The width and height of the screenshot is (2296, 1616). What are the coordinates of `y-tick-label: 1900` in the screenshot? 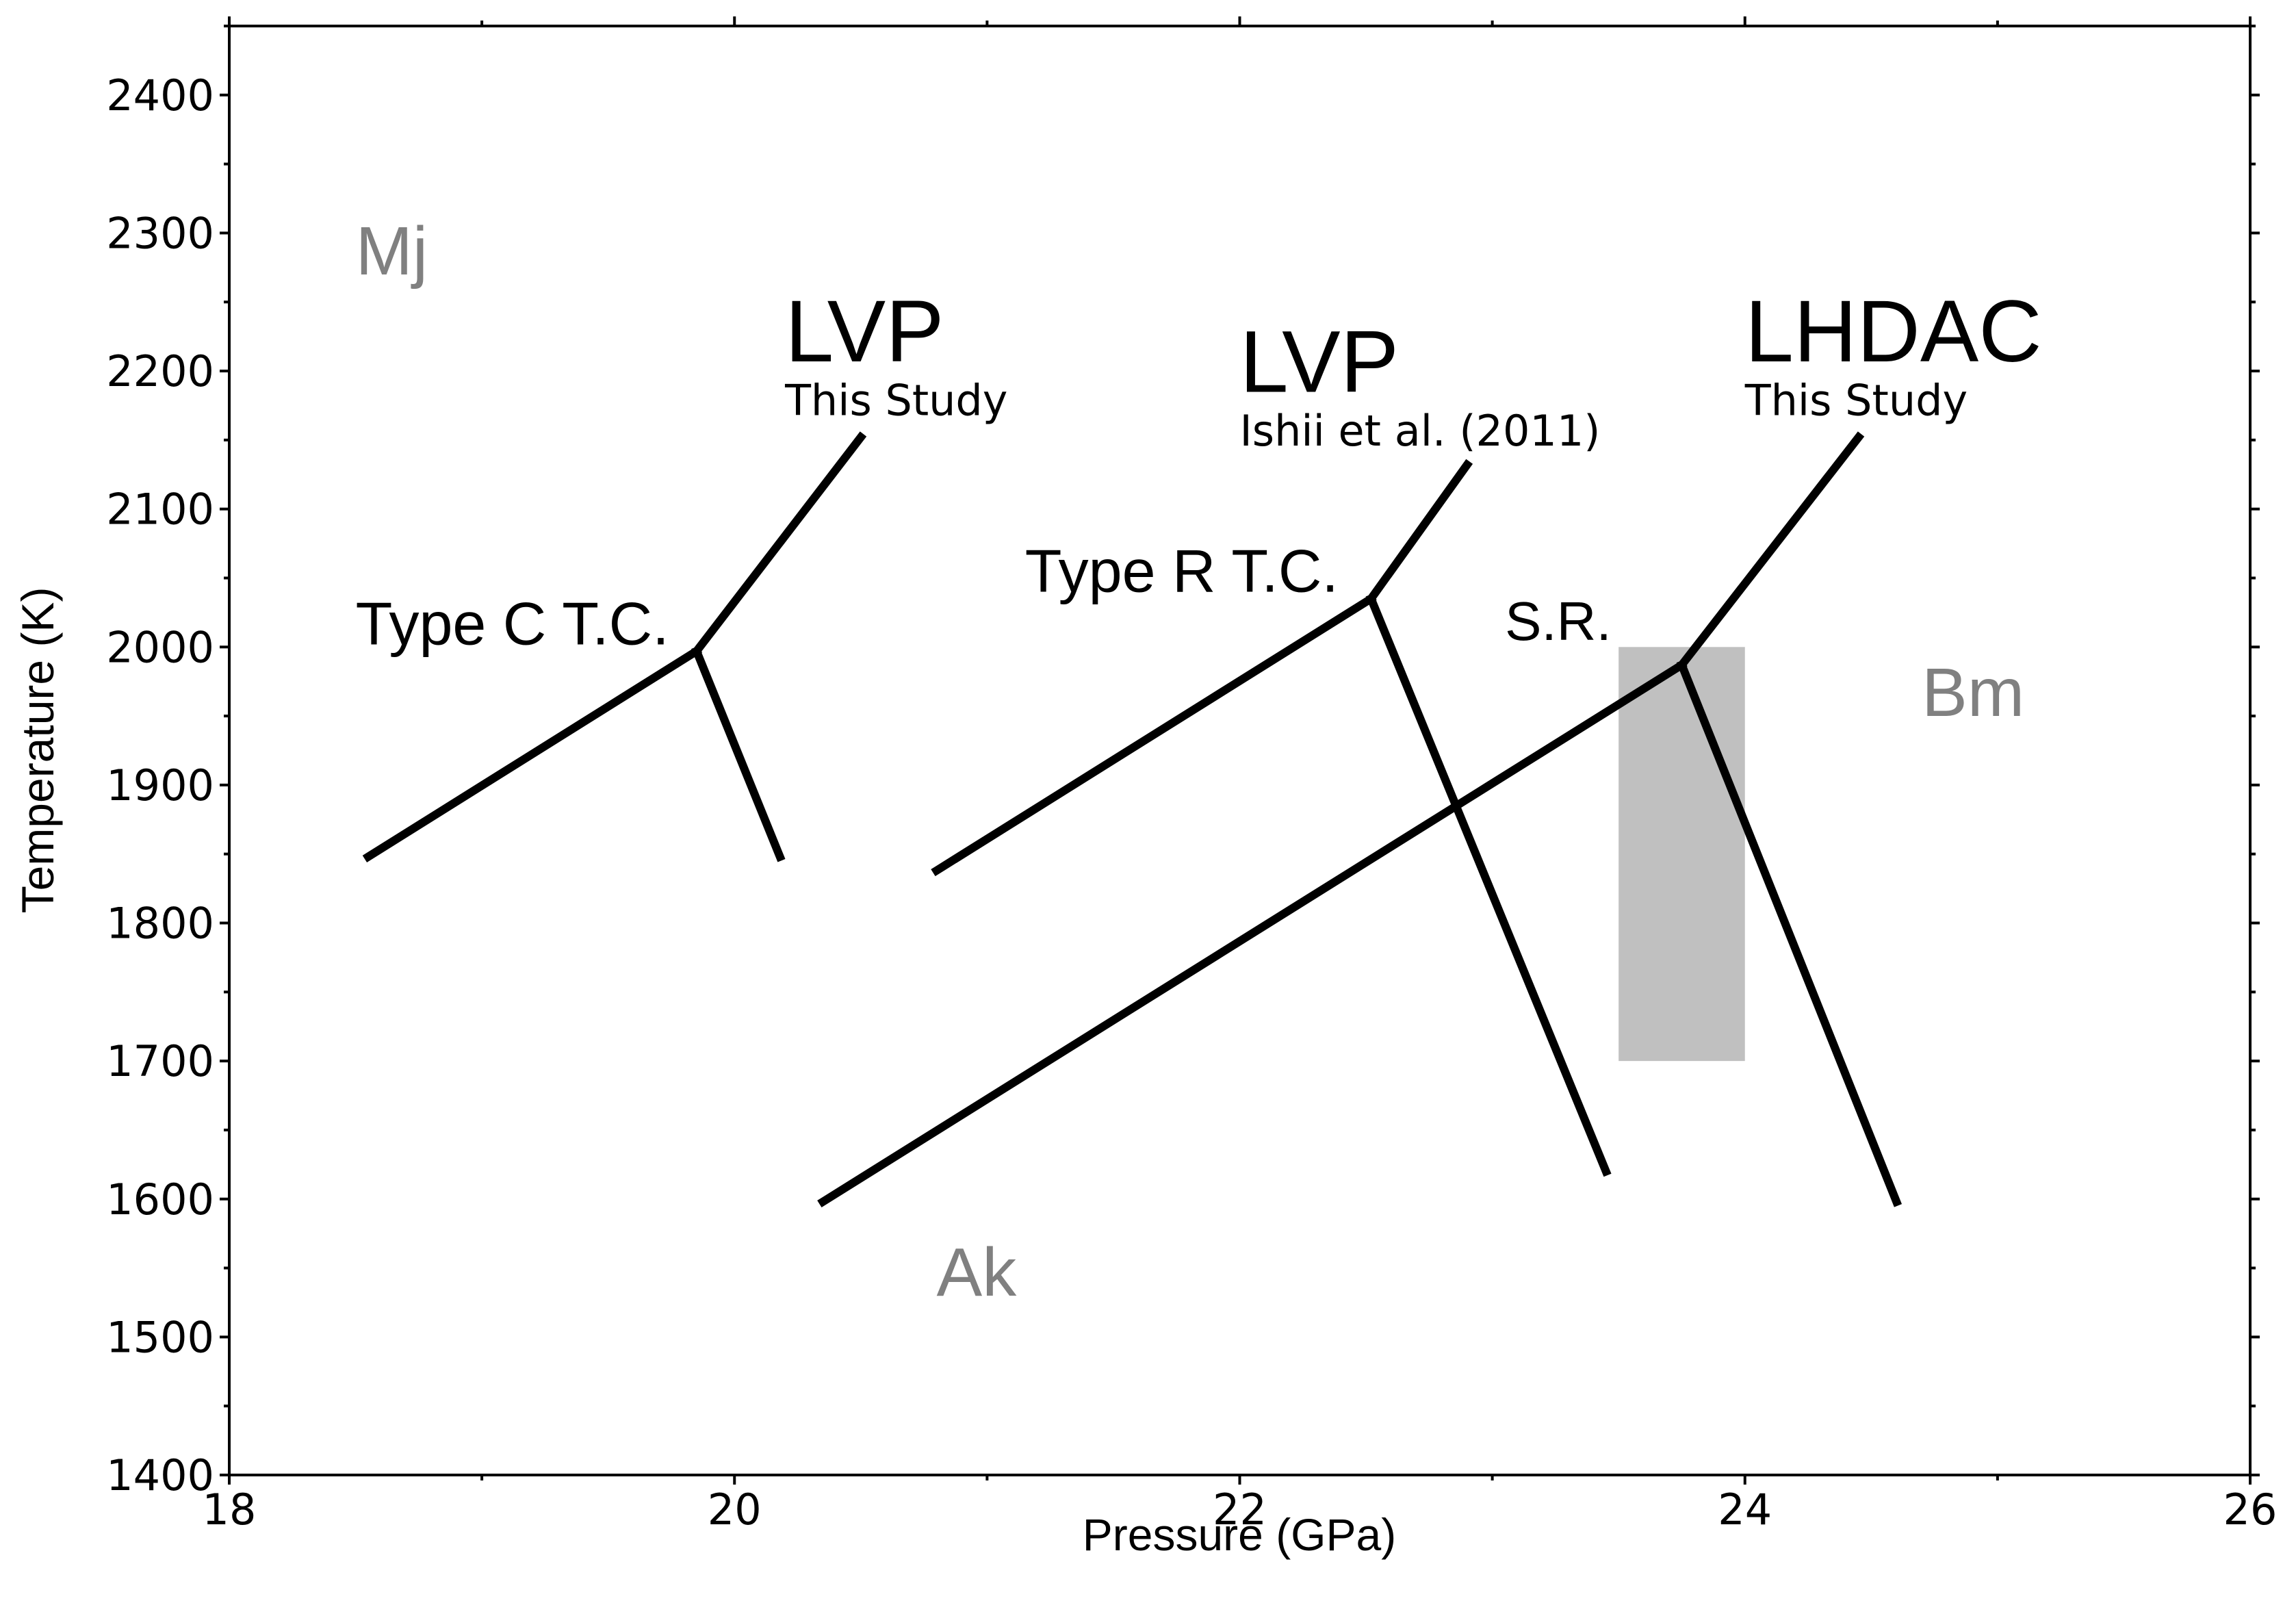 It's located at (160, 785).